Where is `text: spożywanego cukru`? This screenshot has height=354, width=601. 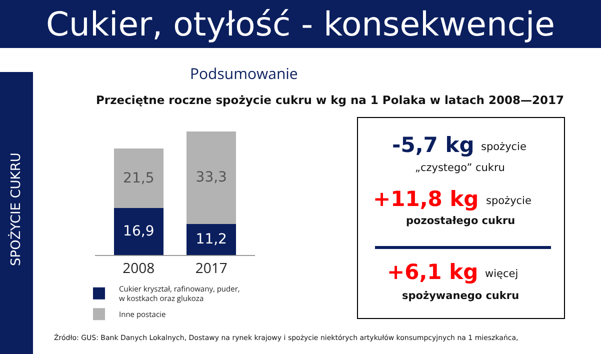
text: spożywanego cukru is located at coordinates (461, 296).